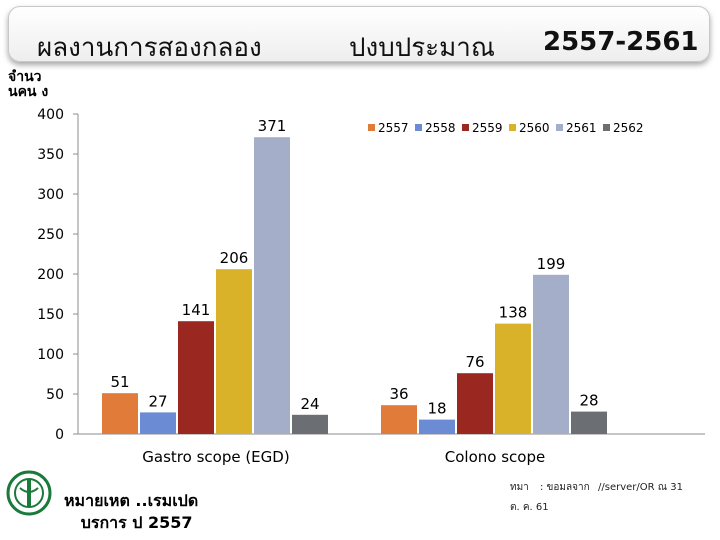 This screenshot has height=540, width=720. What do you see at coordinates (519, 487) in the screenshot?
I see `source-label: ทมา` at bounding box center [519, 487].